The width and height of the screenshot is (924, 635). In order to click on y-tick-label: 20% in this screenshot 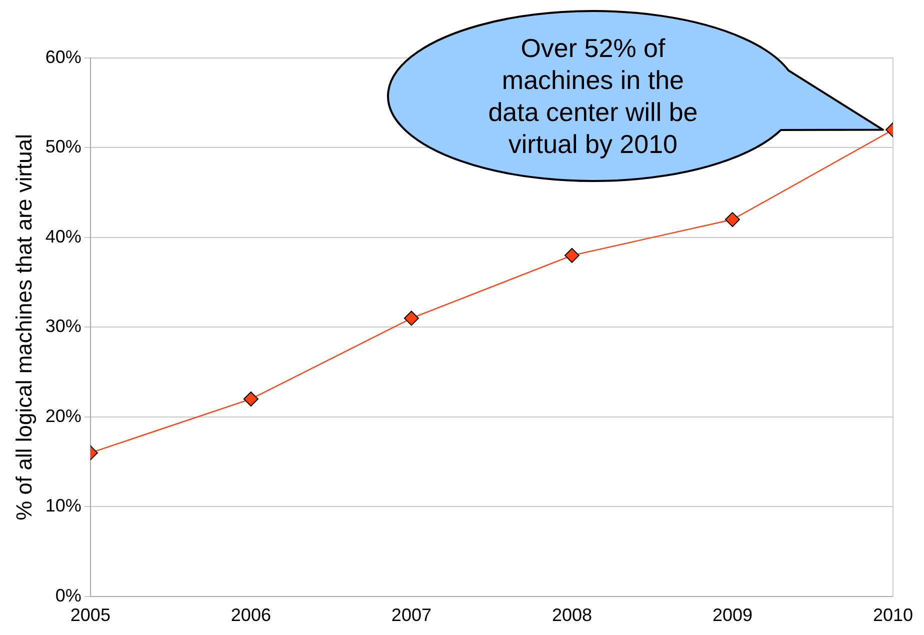, I will do `click(63, 416)`.